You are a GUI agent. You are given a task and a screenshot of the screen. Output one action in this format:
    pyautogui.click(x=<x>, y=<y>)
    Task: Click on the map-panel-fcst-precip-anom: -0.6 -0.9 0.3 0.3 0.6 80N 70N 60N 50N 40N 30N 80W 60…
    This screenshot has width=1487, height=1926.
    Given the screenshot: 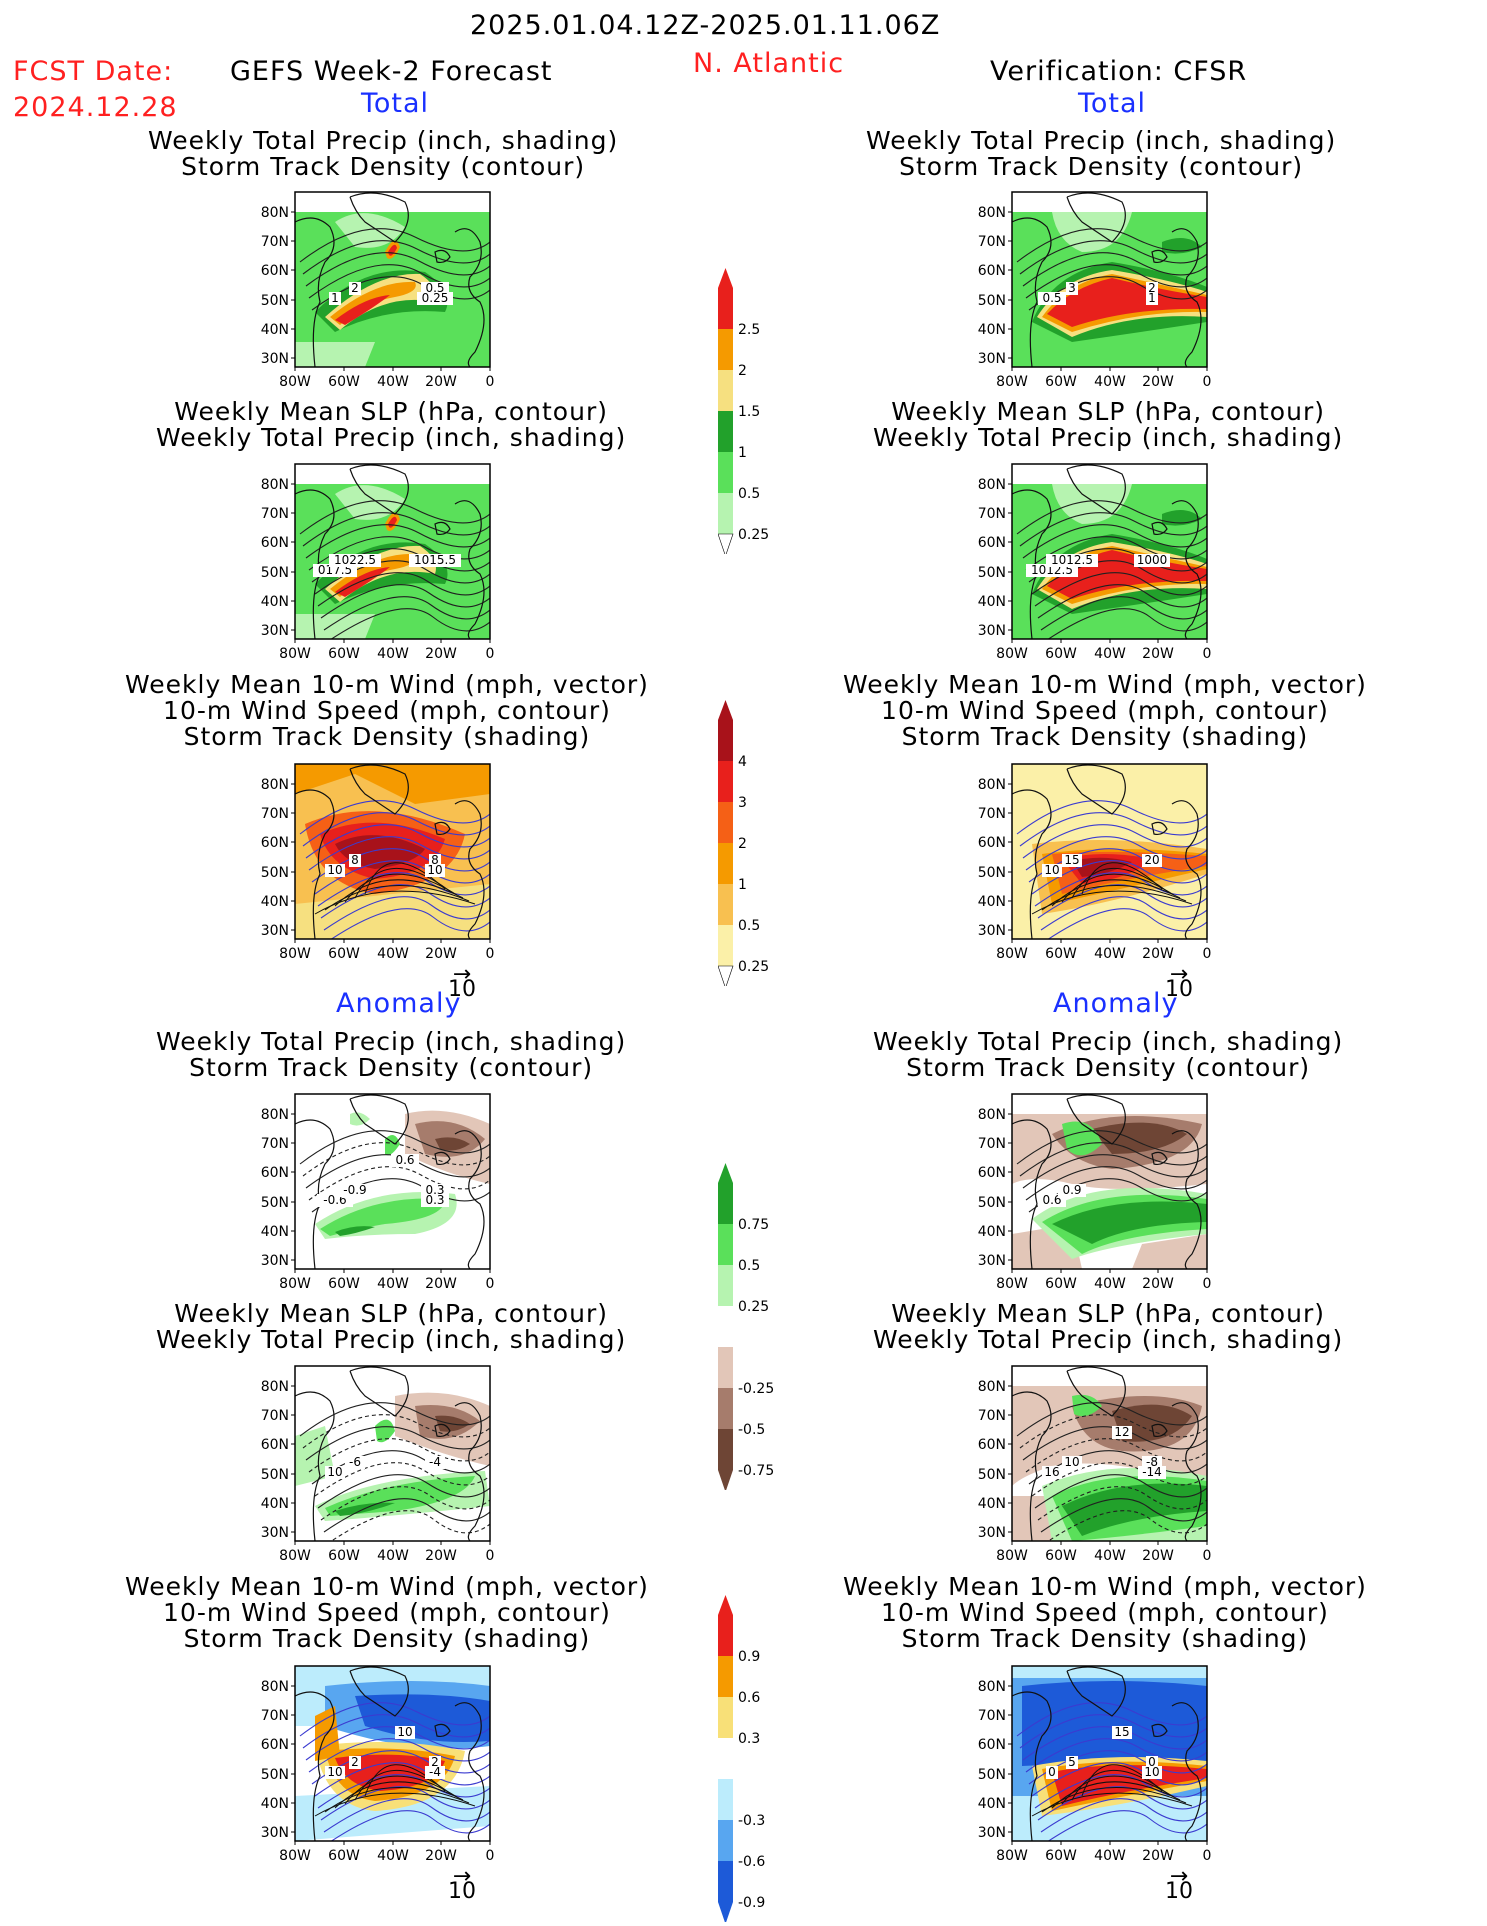 What is the action you would take?
    pyautogui.click(x=375, y=1192)
    